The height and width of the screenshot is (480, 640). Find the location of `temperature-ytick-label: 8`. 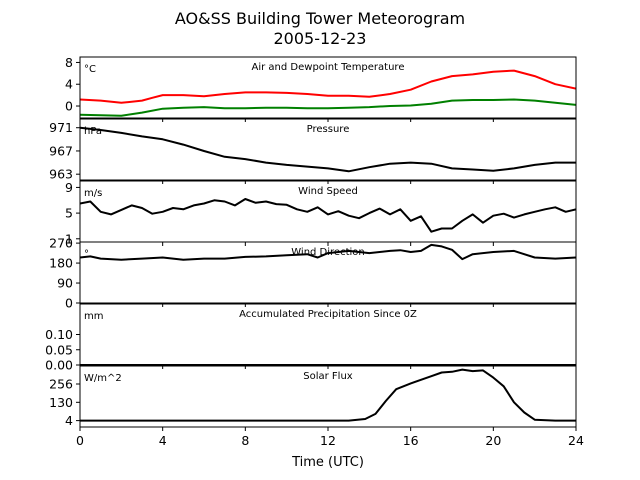

temperature-ytick-label: 8 is located at coordinates (69, 62).